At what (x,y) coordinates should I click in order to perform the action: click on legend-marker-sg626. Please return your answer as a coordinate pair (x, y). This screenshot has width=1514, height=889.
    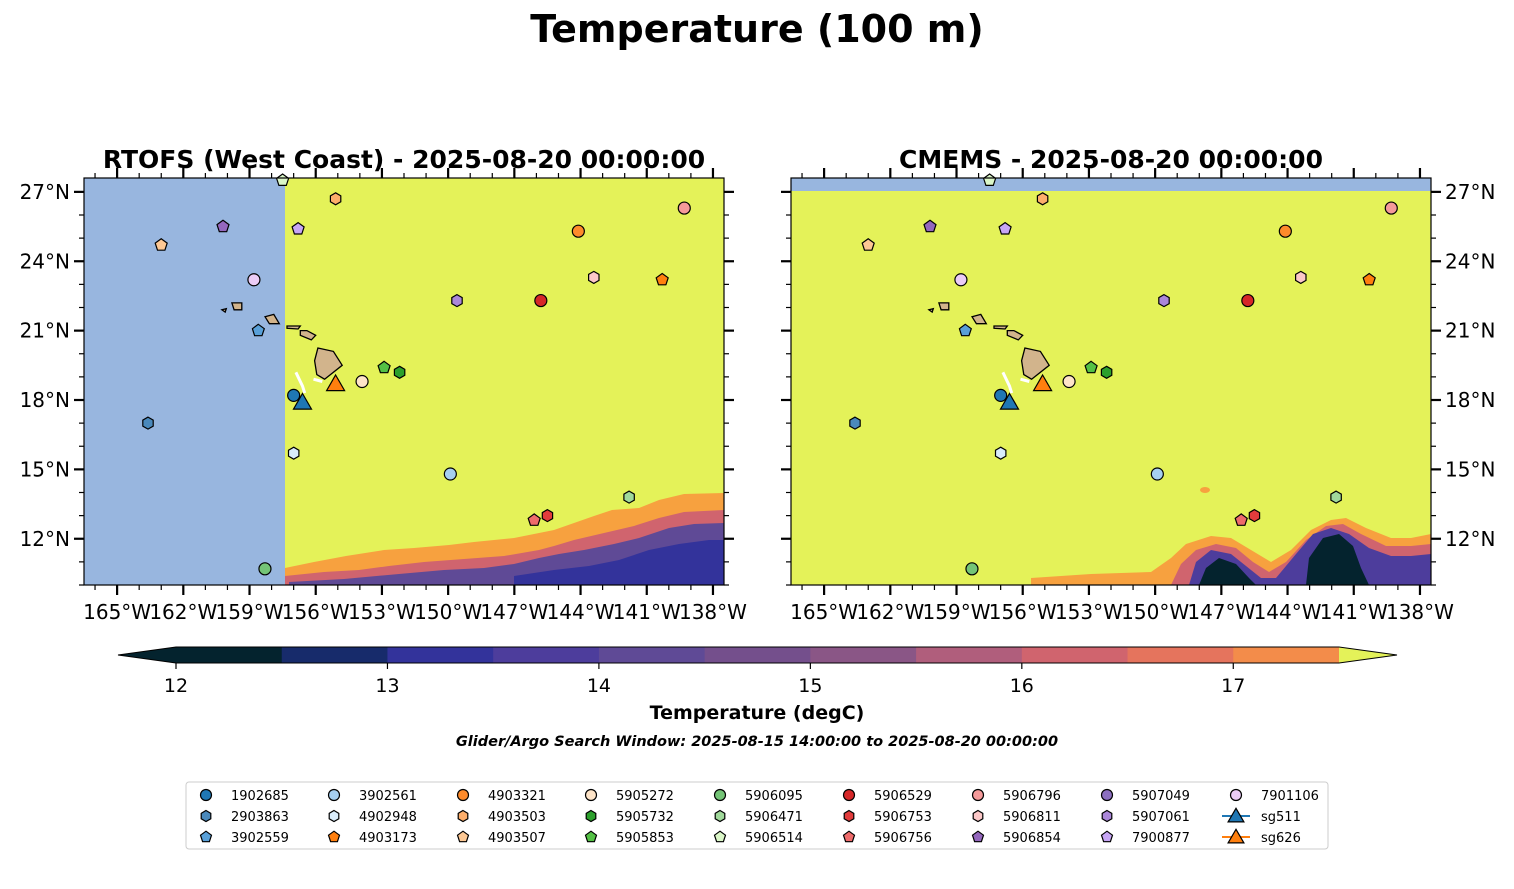
    Looking at the image, I should click on (1236, 836).